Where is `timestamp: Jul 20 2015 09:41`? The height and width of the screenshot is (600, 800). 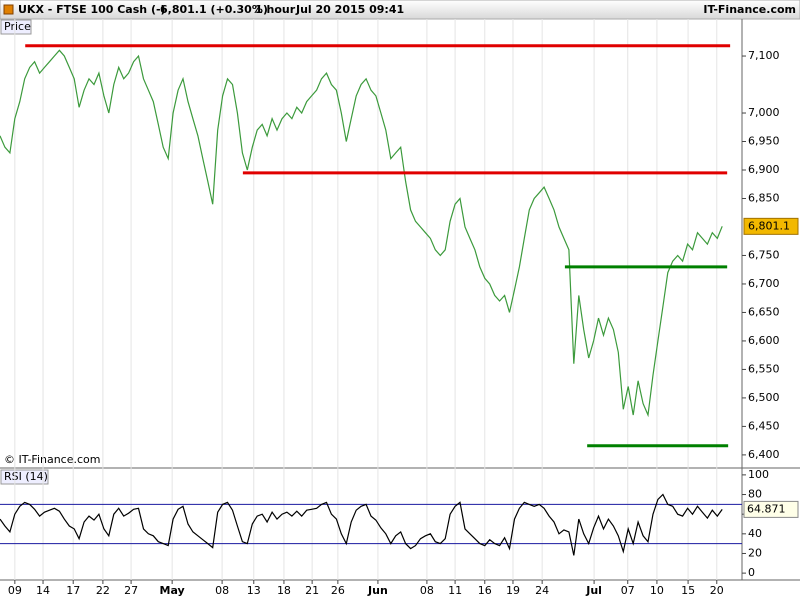 timestamp: Jul 20 2015 09:41 is located at coordinates (349, 9).